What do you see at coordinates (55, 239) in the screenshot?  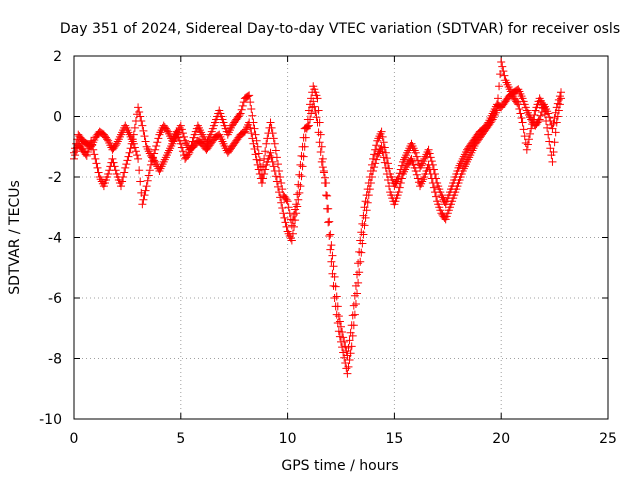 I see `y-tick-label: -4` at bounding box center [55, 239].